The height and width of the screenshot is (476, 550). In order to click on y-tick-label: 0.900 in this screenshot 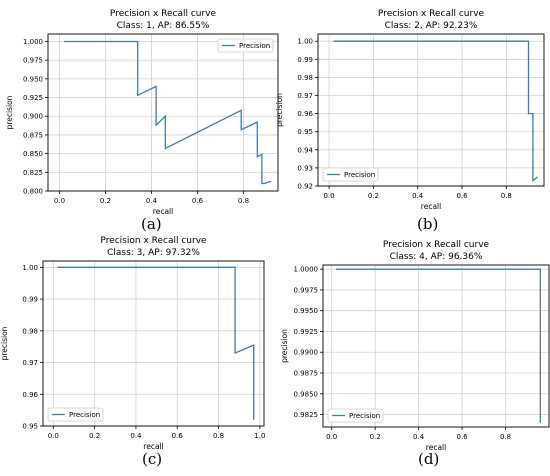, I will do `click(33, 117)`.